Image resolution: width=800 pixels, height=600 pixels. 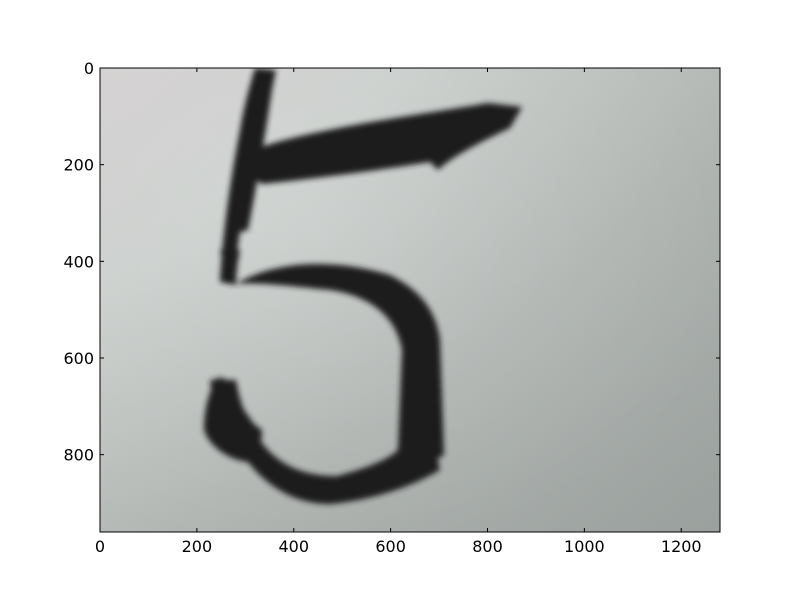 What do you see at coordinates (248, 176) in the screenshot?
I see `digit-vertical-stroke` at bounding box center [248, 176].